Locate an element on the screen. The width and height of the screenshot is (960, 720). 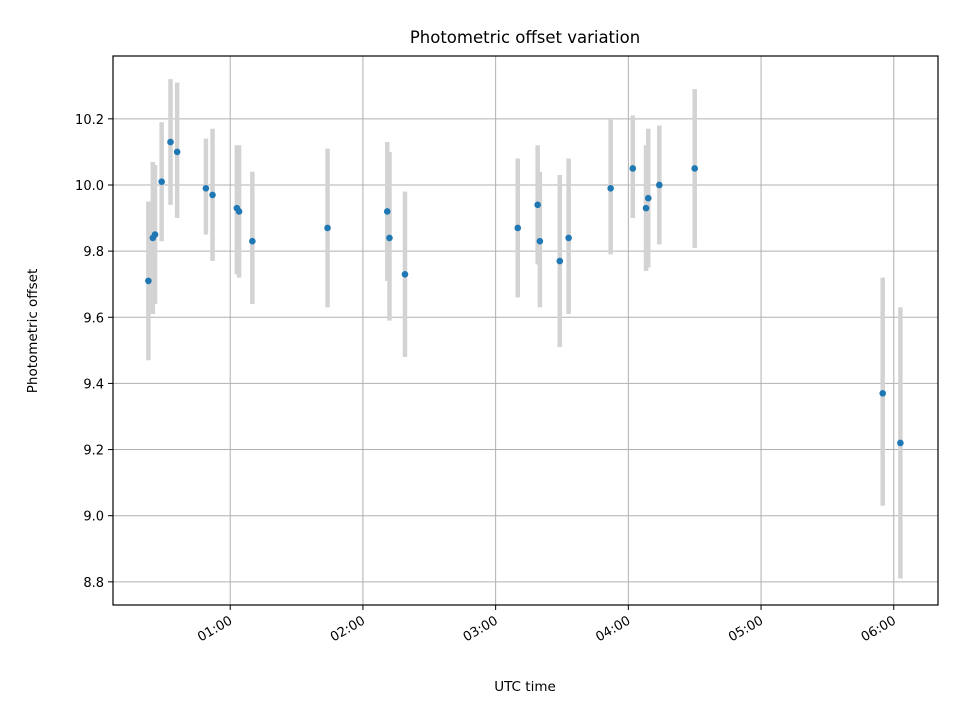
y-axis-ticks: 8.8 9.0 9.2 9.4 9.6 9.8 10.0 10.2 is located at coordinates (94, 352).